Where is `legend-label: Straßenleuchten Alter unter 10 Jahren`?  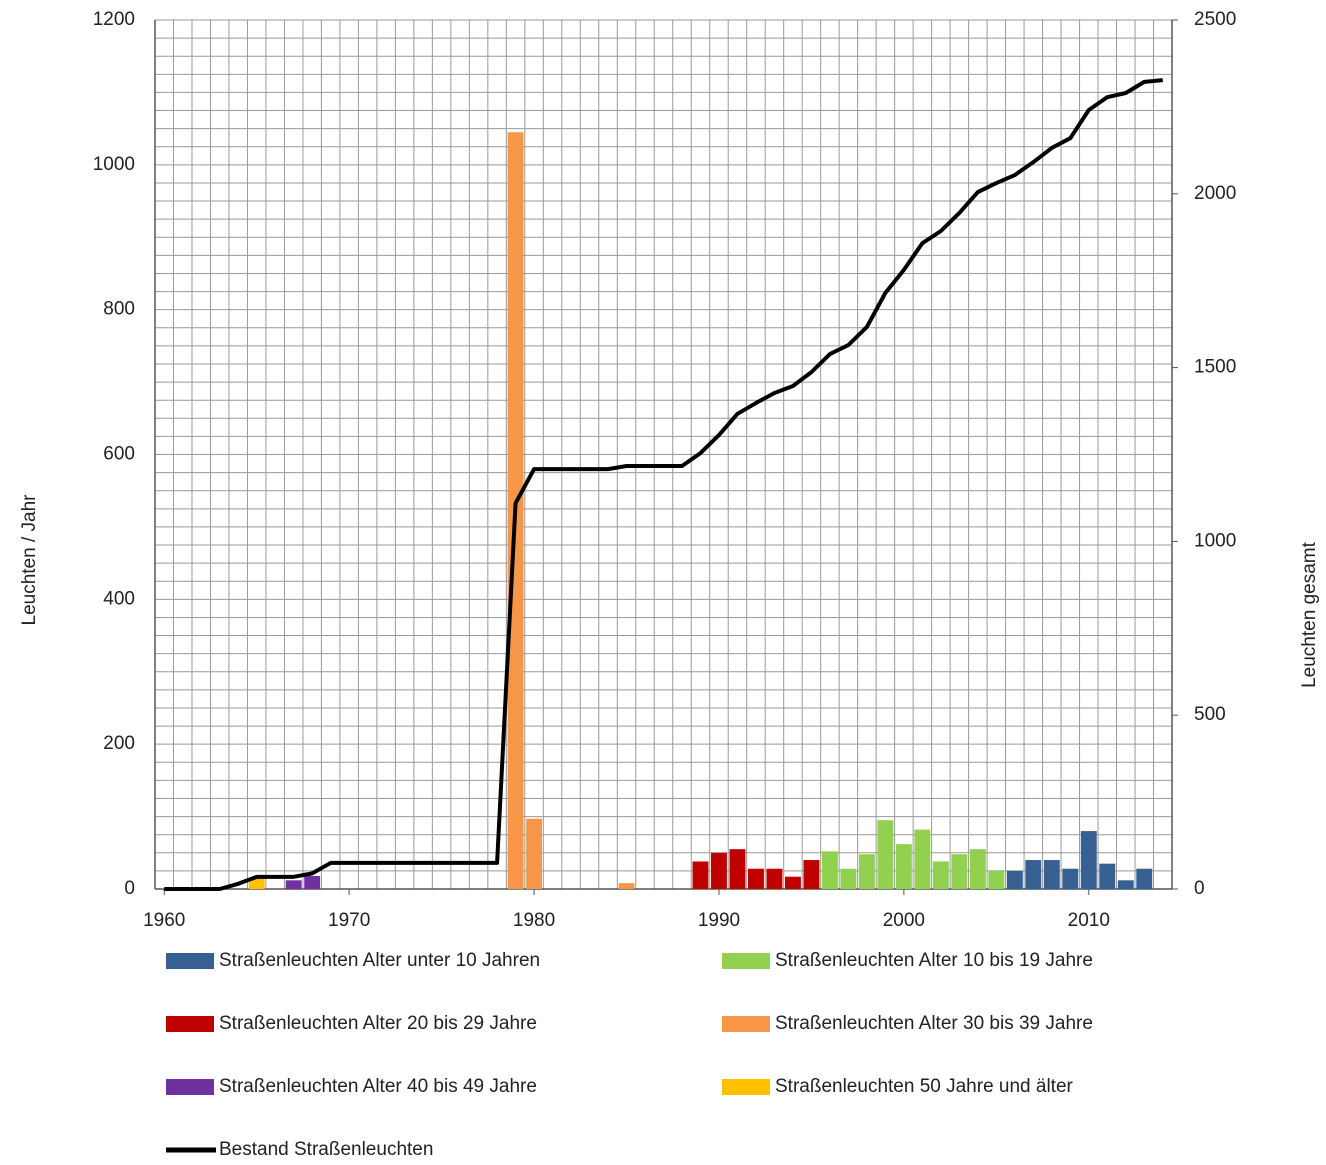 legend-label: Straßenleuchten Alter unter 10 Jahren is located at coordinates (379, 960).